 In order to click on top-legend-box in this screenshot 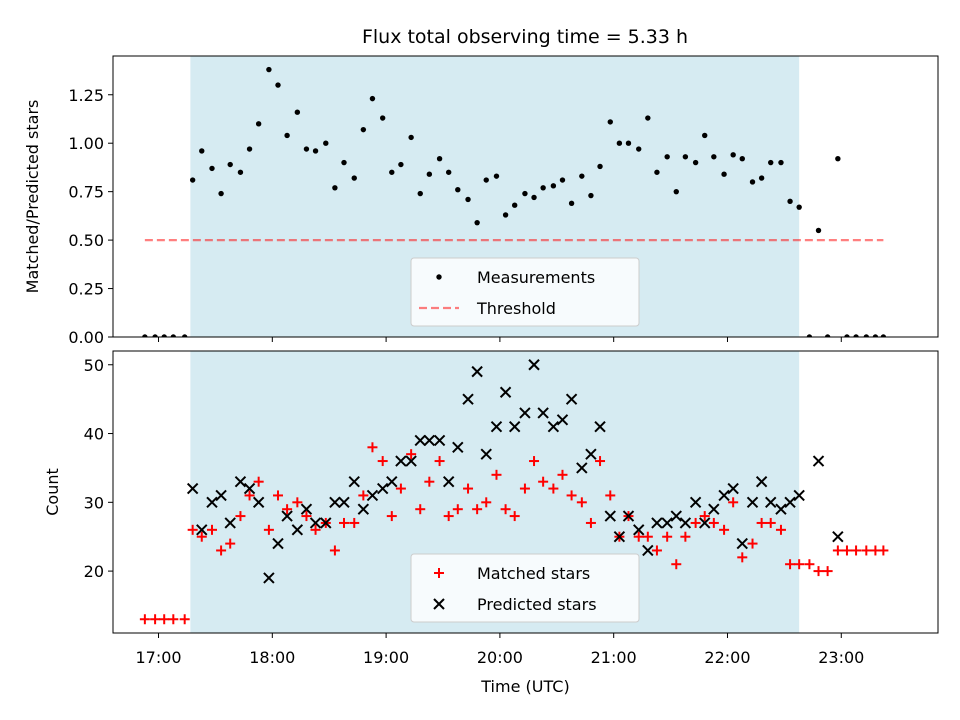, I will do `click(525, 292)`.